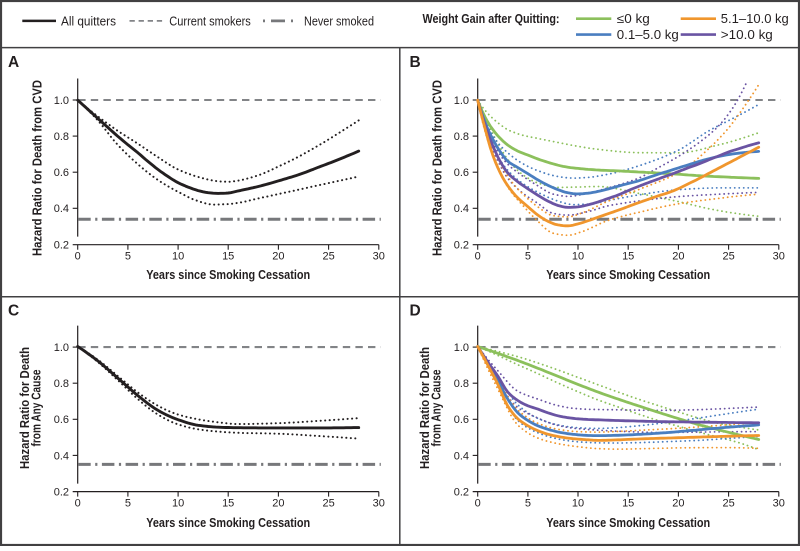 The width and height of the screenshot is (800, 551). Describe the element at coordinates (633, 19) in the screenshot. I see `svg-text: ≤0 kg` at that location.